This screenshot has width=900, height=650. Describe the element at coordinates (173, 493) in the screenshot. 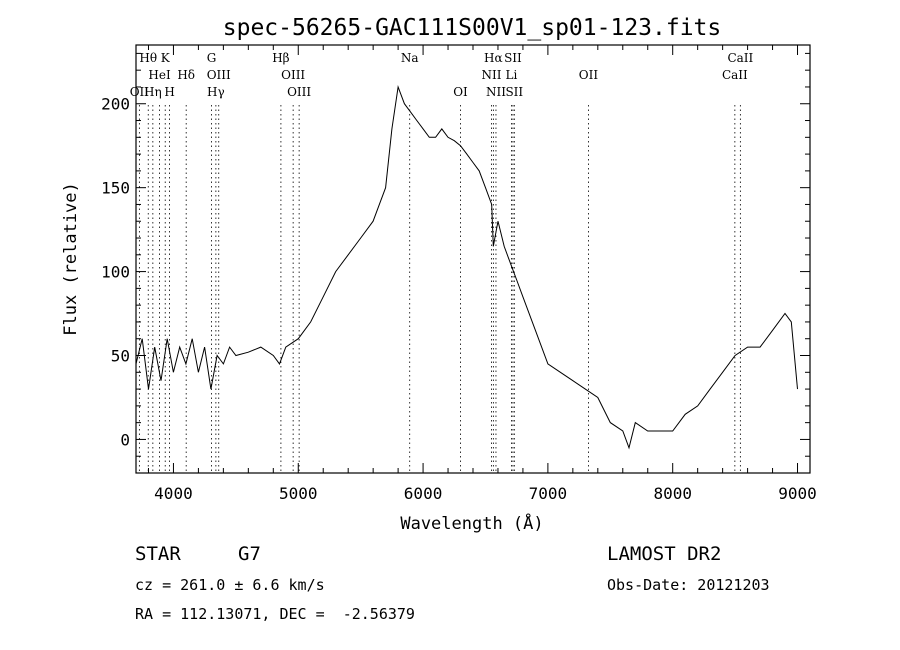

I see `x-tick-label: 4000` at that location.